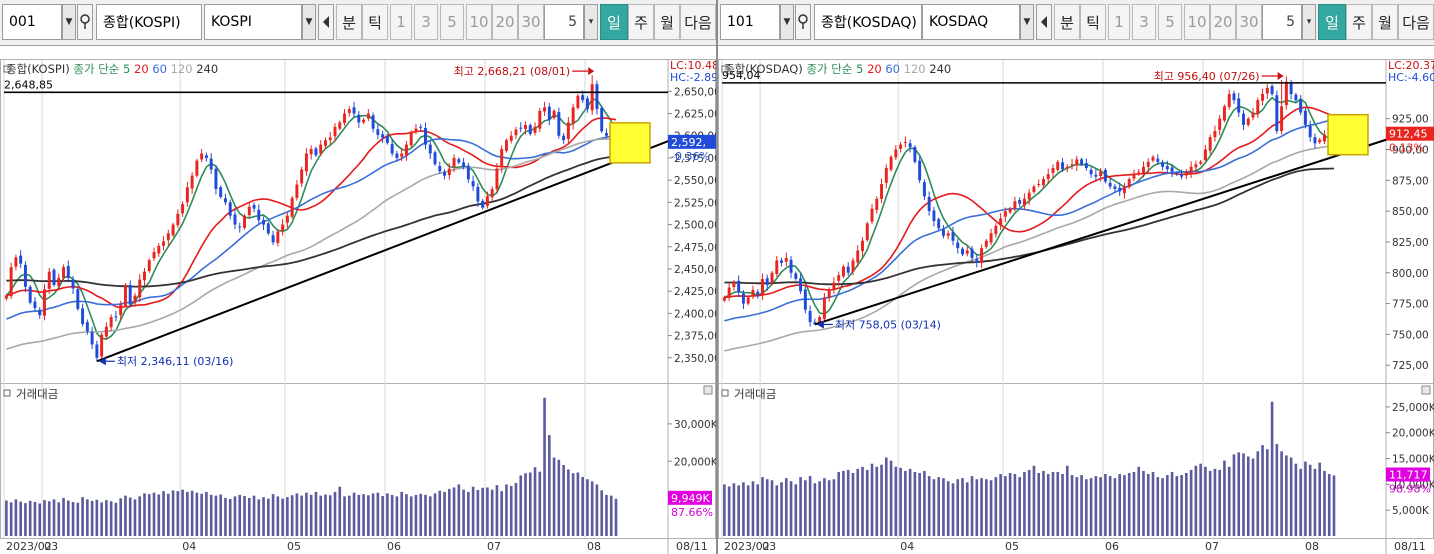 This screenshot has width=1434, height=554. What do you see at coordinates (326, 22) in the screenshot?
I see `kospi-prev-button` at bounding box center [326, 22].